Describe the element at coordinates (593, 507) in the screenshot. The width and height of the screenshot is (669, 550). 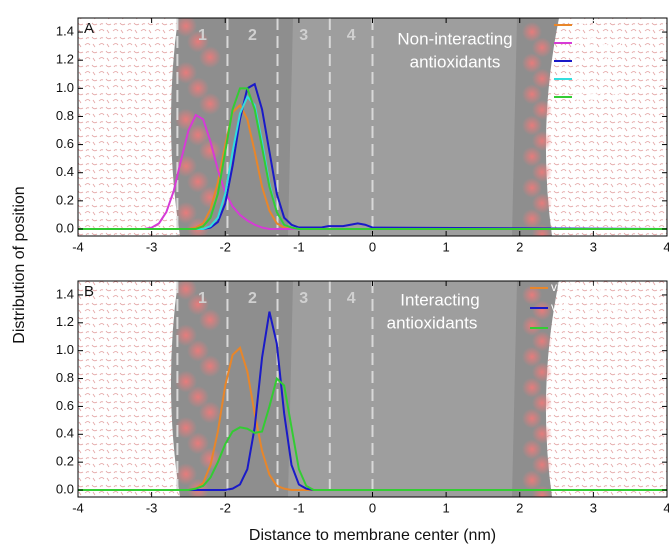
I see `x-tick-label: 3` at that location.